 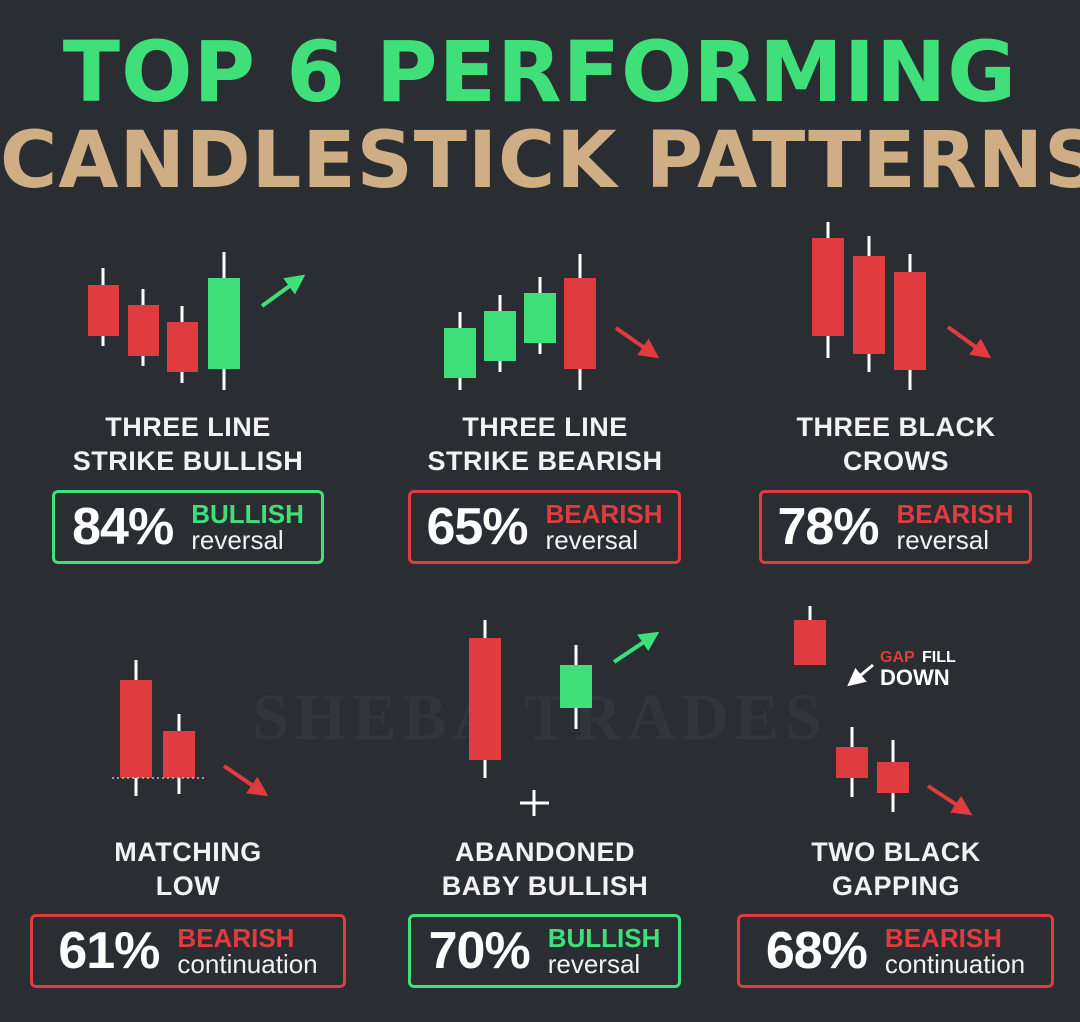 What do you see at coordinates (897, 657) in the screenshot?
I see `gap-label-gap: GAP` at bounding box center [897, 657].